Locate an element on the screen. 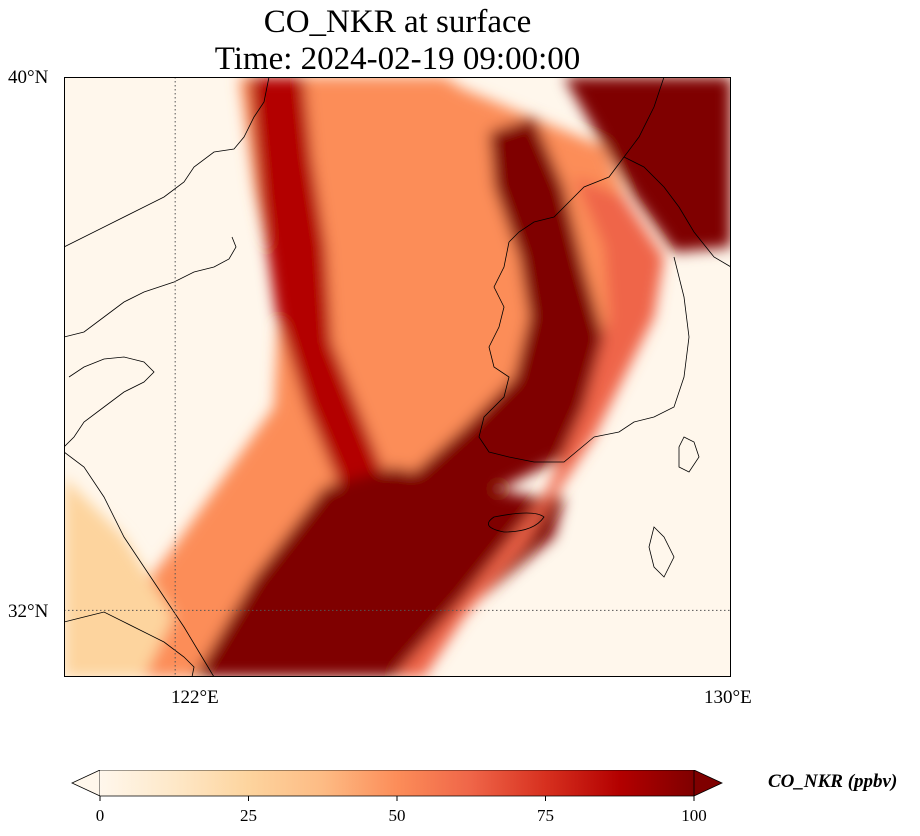 Image resolution: width=920 pixels, height=836 pixels. coast-island-east1 is located at coordinates (689, 454).